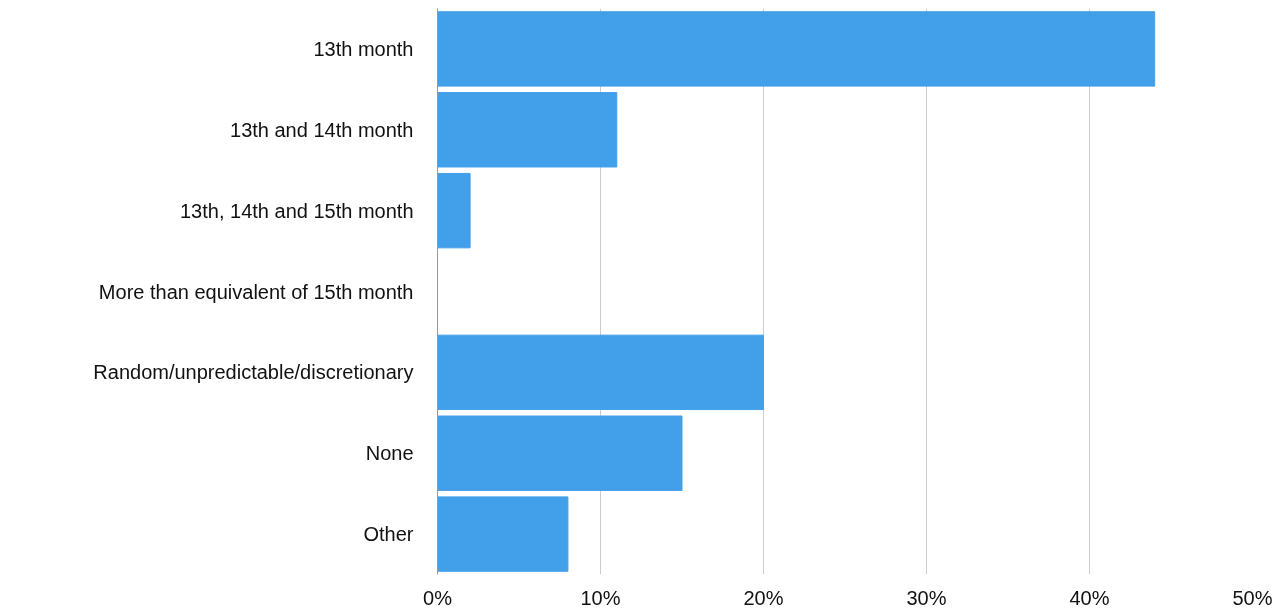  I want to click on y-tick-label: 13th and 14th month, so click(322, 129).